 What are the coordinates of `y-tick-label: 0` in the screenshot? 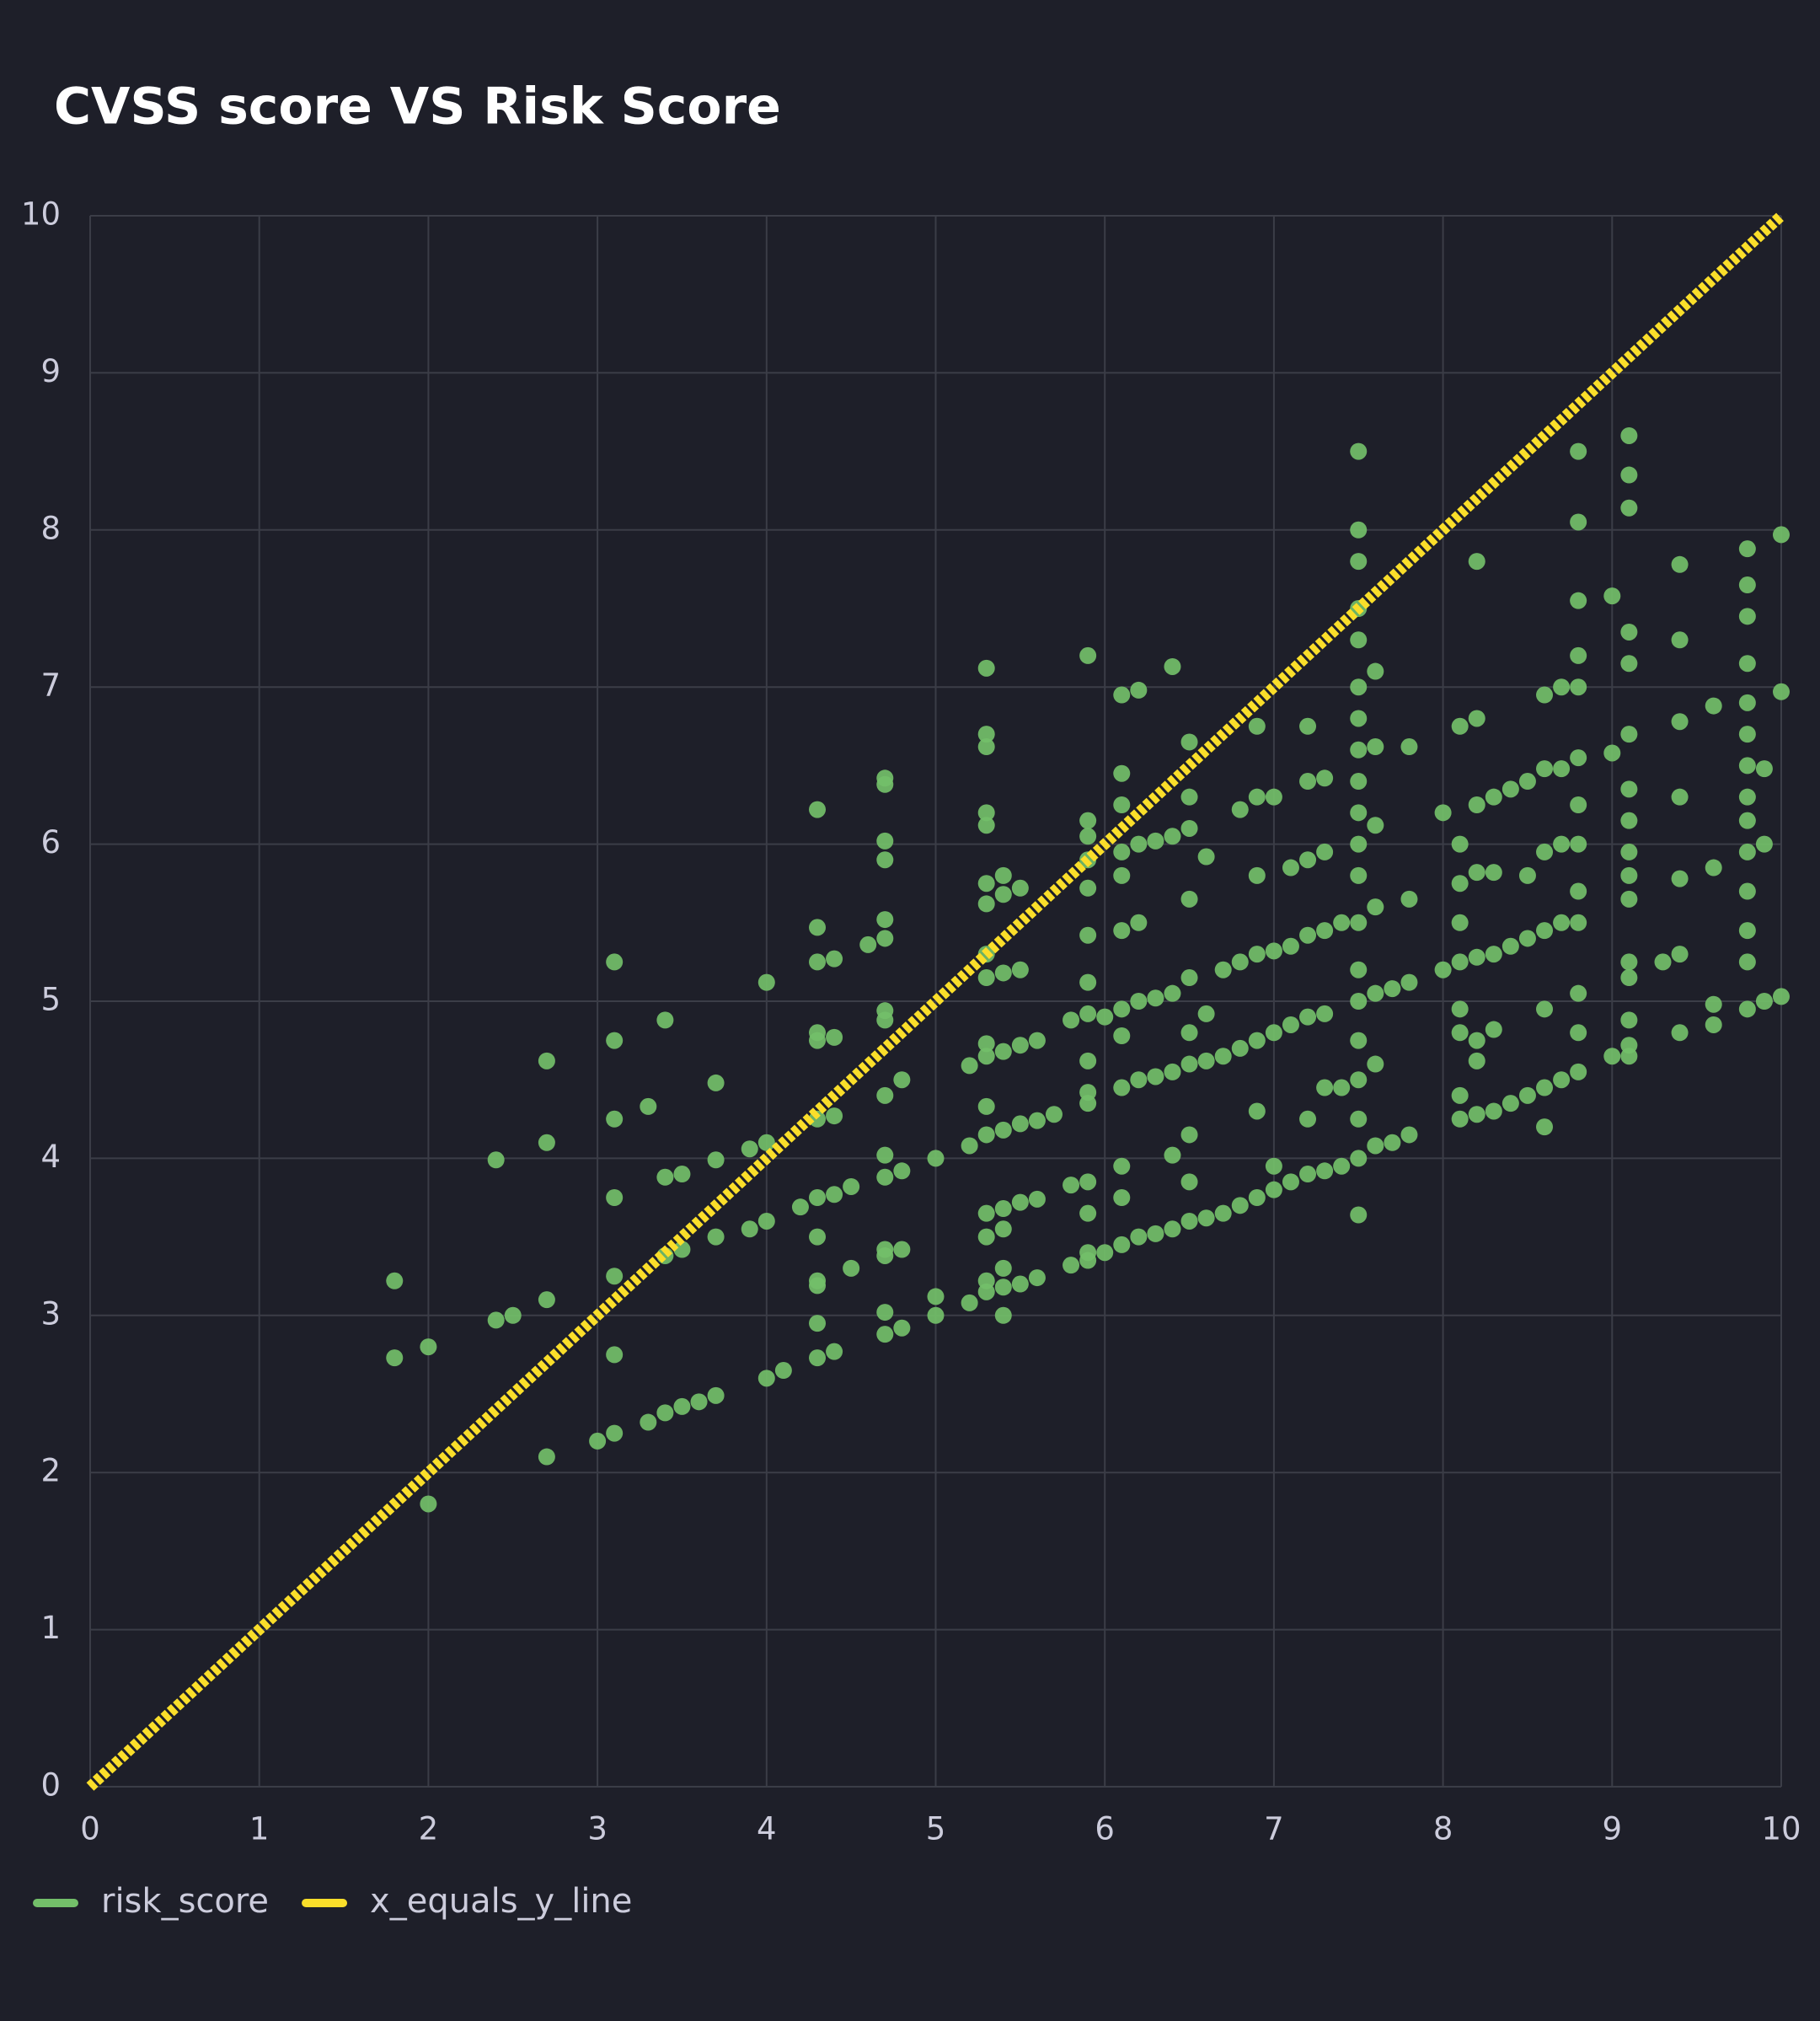 It's located at (50, 1785).